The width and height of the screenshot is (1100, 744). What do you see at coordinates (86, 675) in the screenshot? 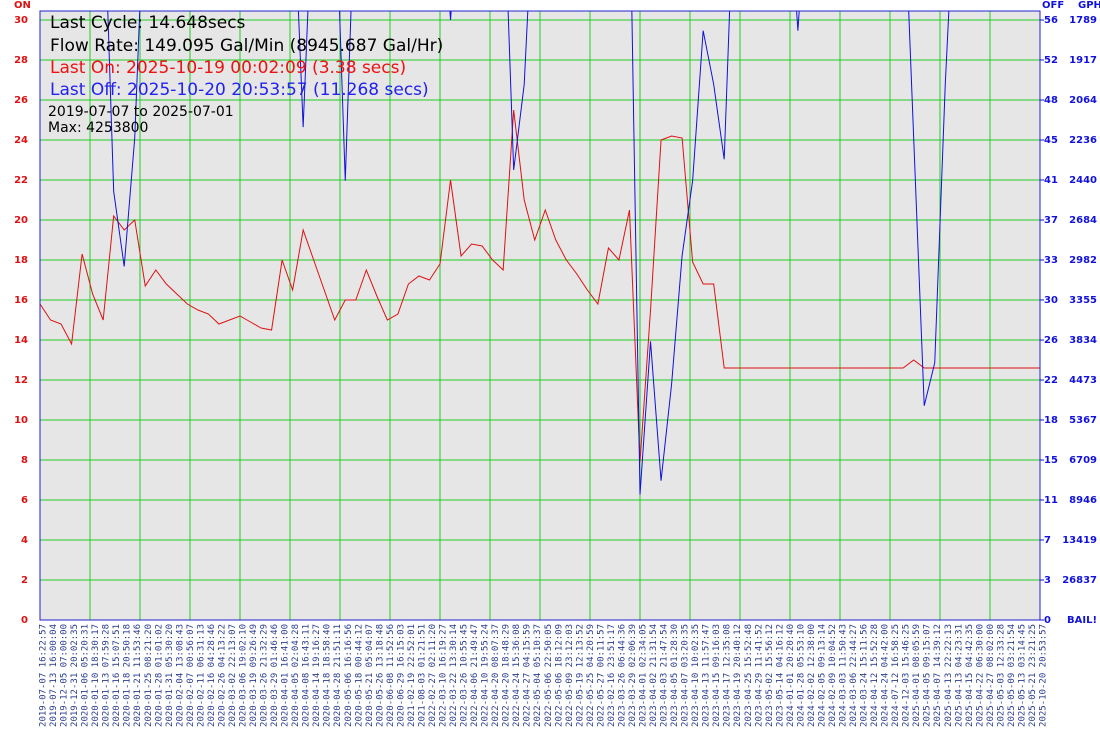
I see `x-tick-label: 2020-01-06 05:20:31` at bounding box center [86, 675].